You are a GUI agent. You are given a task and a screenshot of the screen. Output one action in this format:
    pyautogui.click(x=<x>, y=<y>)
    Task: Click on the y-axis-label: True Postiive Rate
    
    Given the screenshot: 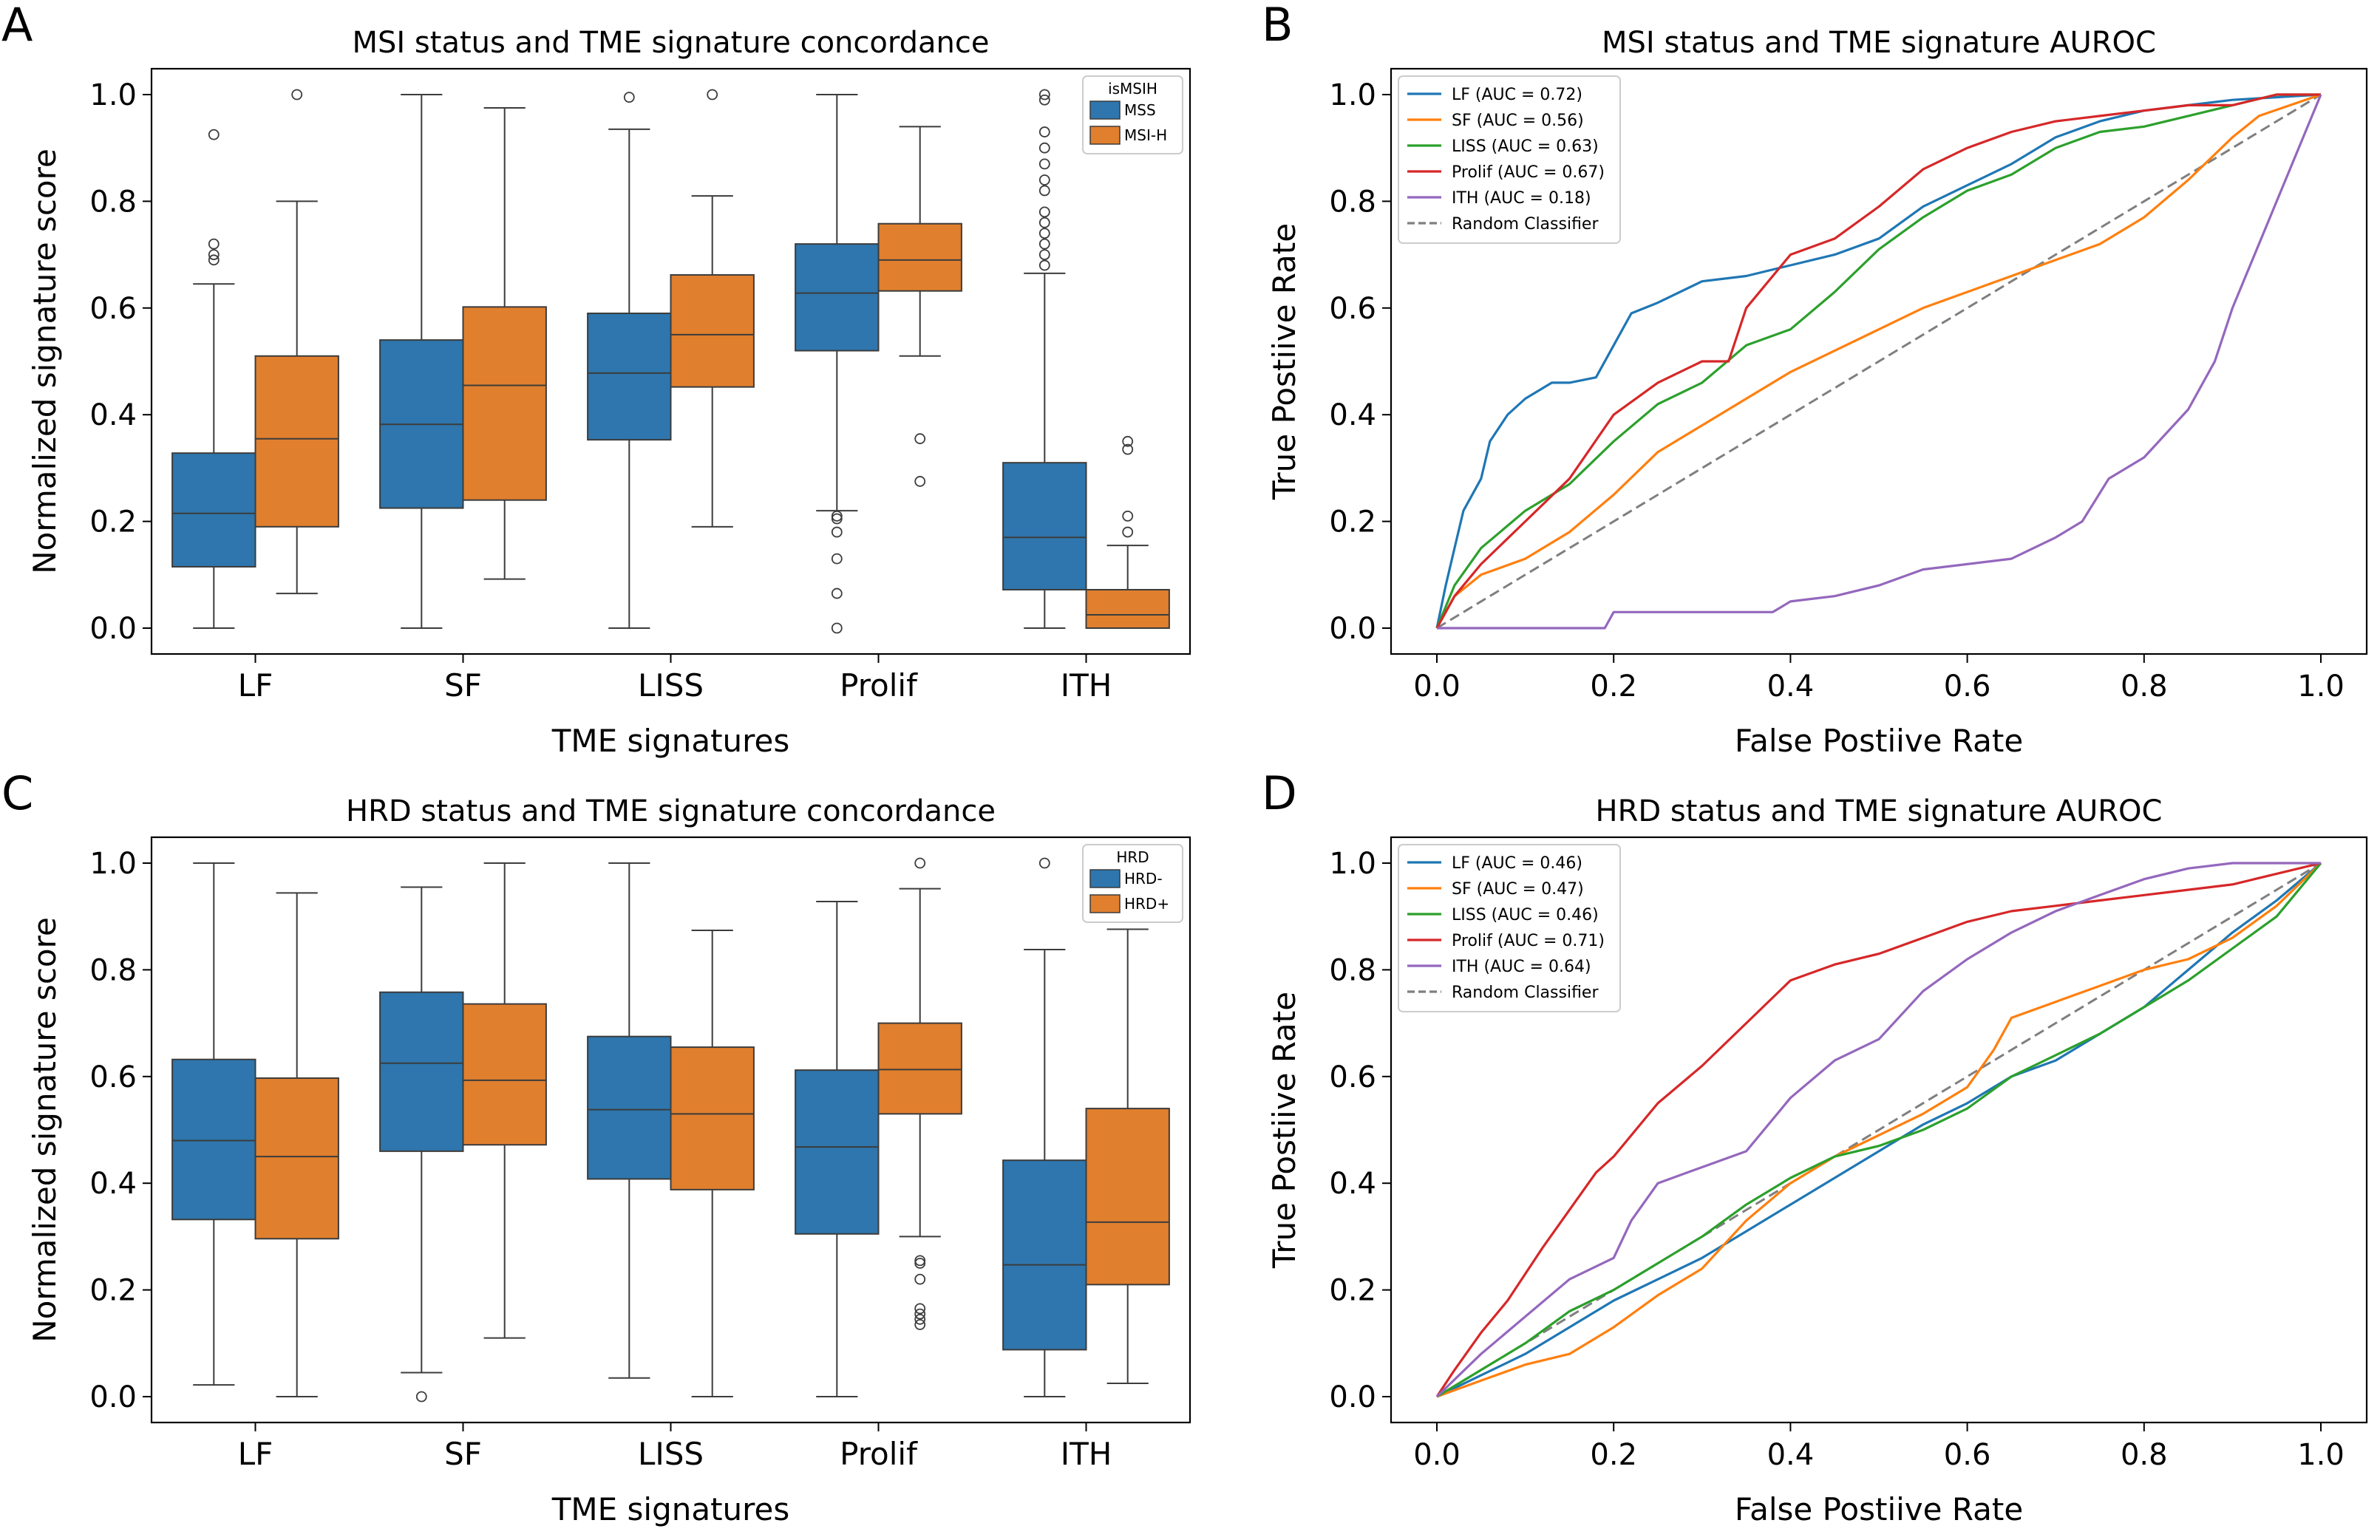 What is the action you would take?
    pyautogui.click(x=1284, y=1130)
    